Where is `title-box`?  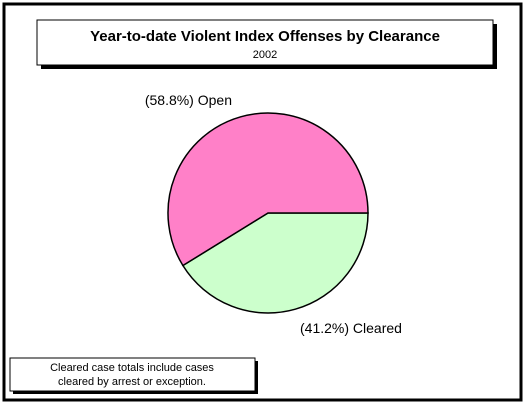 title-box is located at coordinates (265, 42).